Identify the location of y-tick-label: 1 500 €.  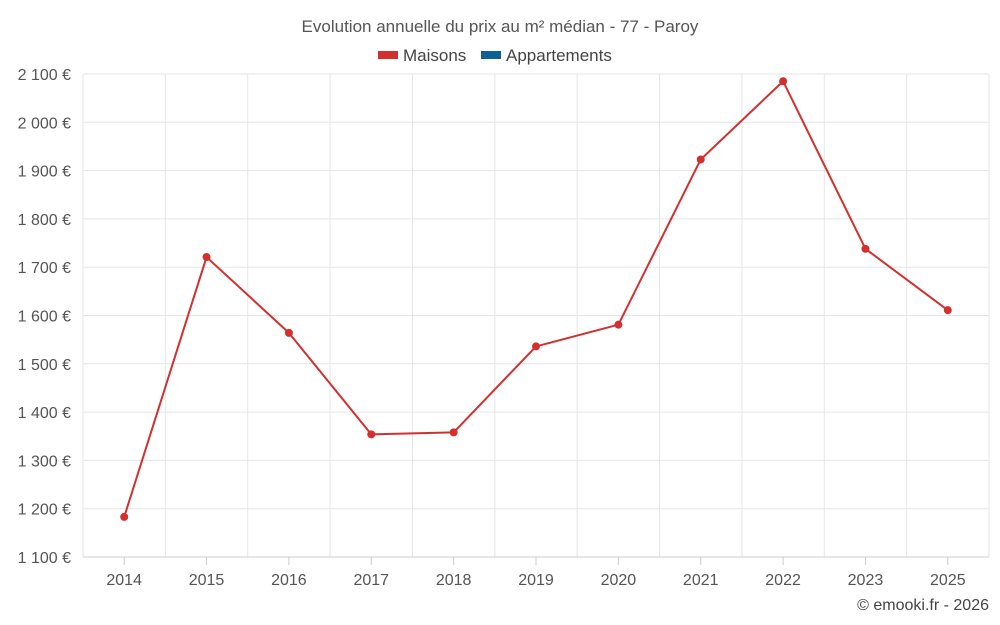
(44, 365).